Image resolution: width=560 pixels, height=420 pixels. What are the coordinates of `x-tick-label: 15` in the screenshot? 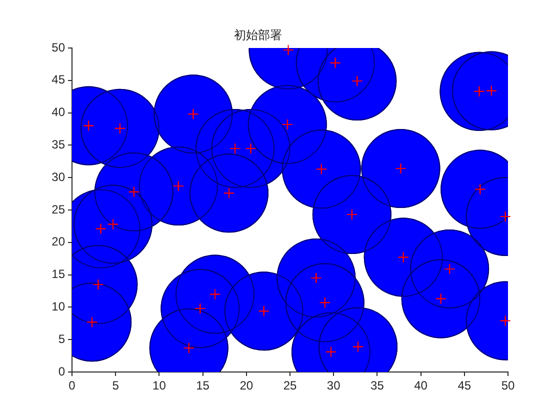 It's located at (203, 385).